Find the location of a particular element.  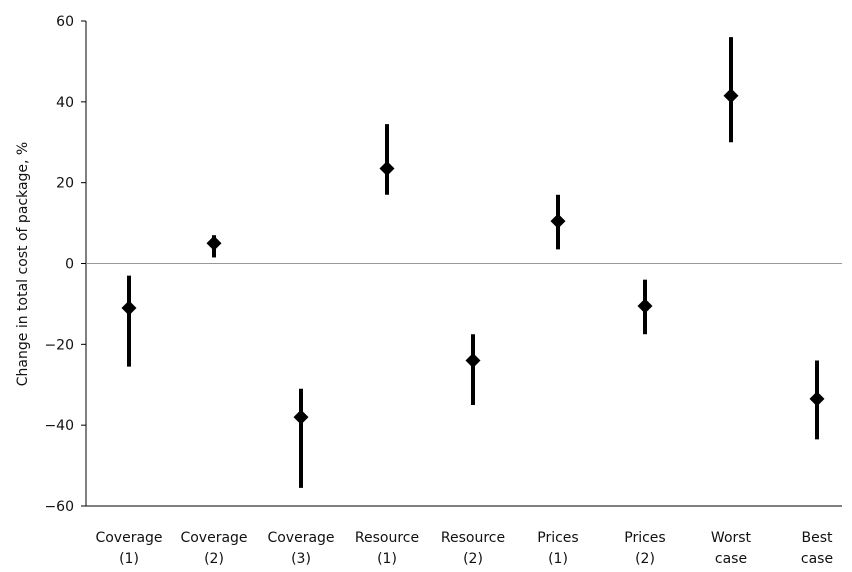

y-tick-label: 40 is located at coordinates (65, 103).